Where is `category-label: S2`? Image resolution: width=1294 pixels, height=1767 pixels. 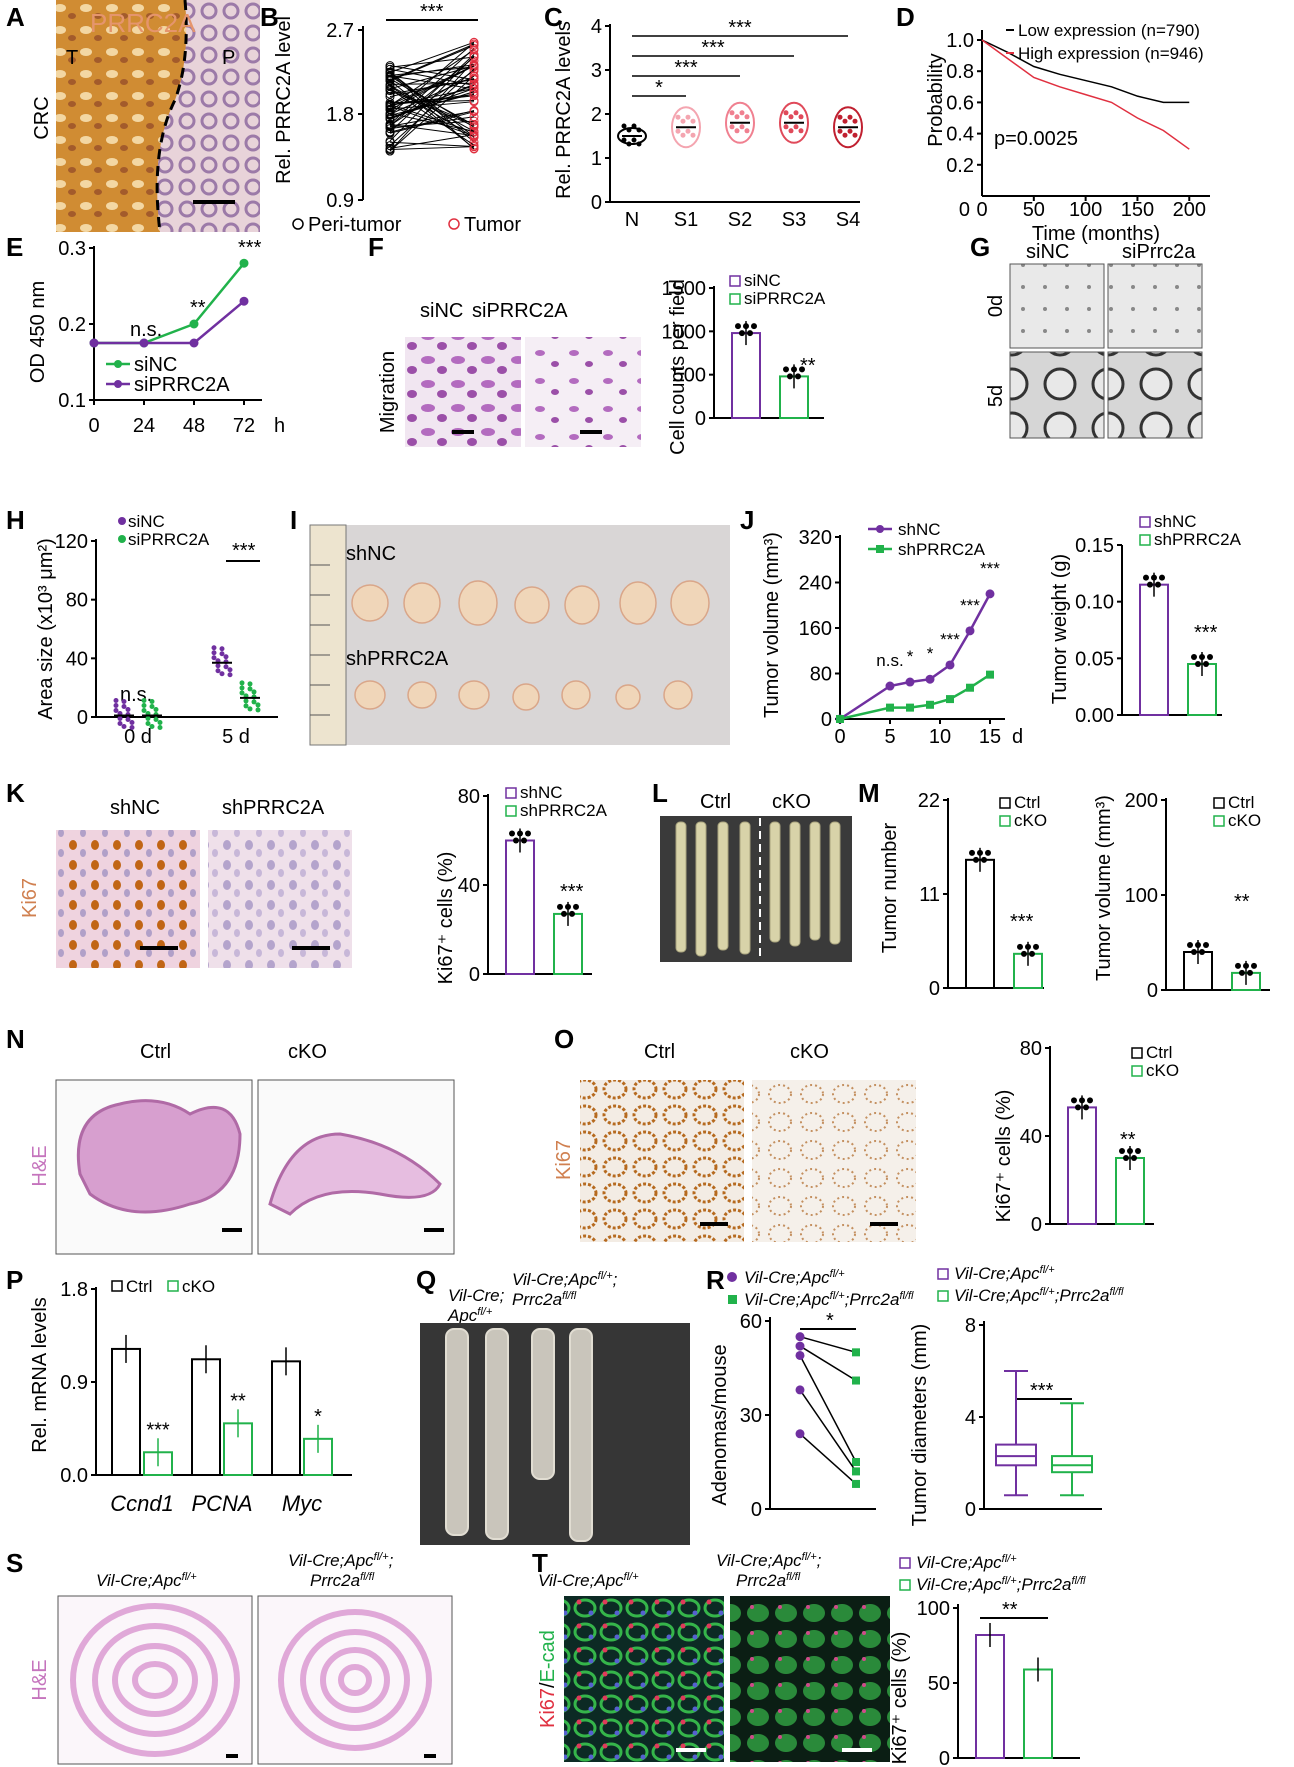 category-label: S2 is located at coordinates (740, 220).